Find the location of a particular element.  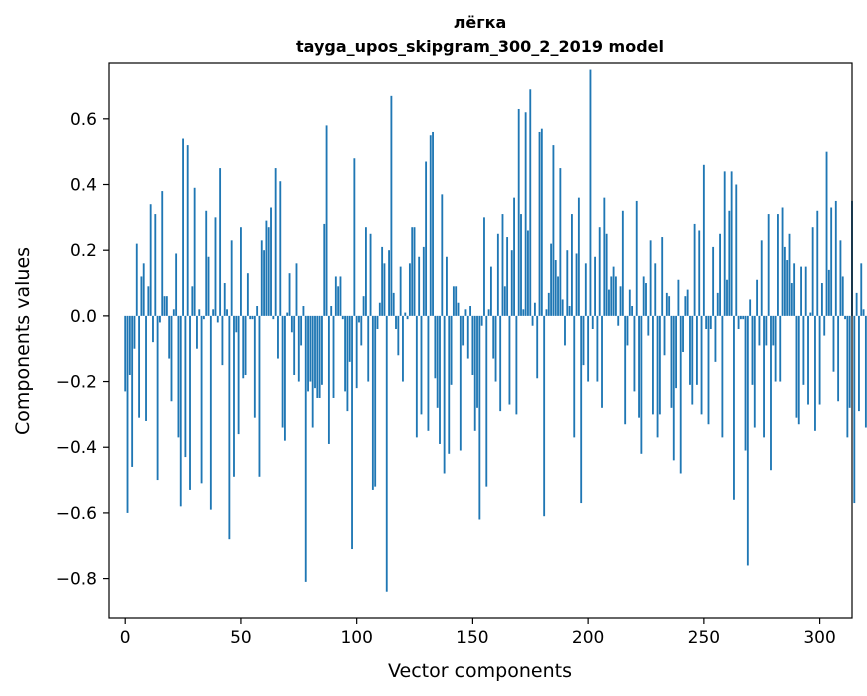

chart-subtitle: tayga_upos_skipgram_300_2_2019 model is located at coordinates (480, 46).